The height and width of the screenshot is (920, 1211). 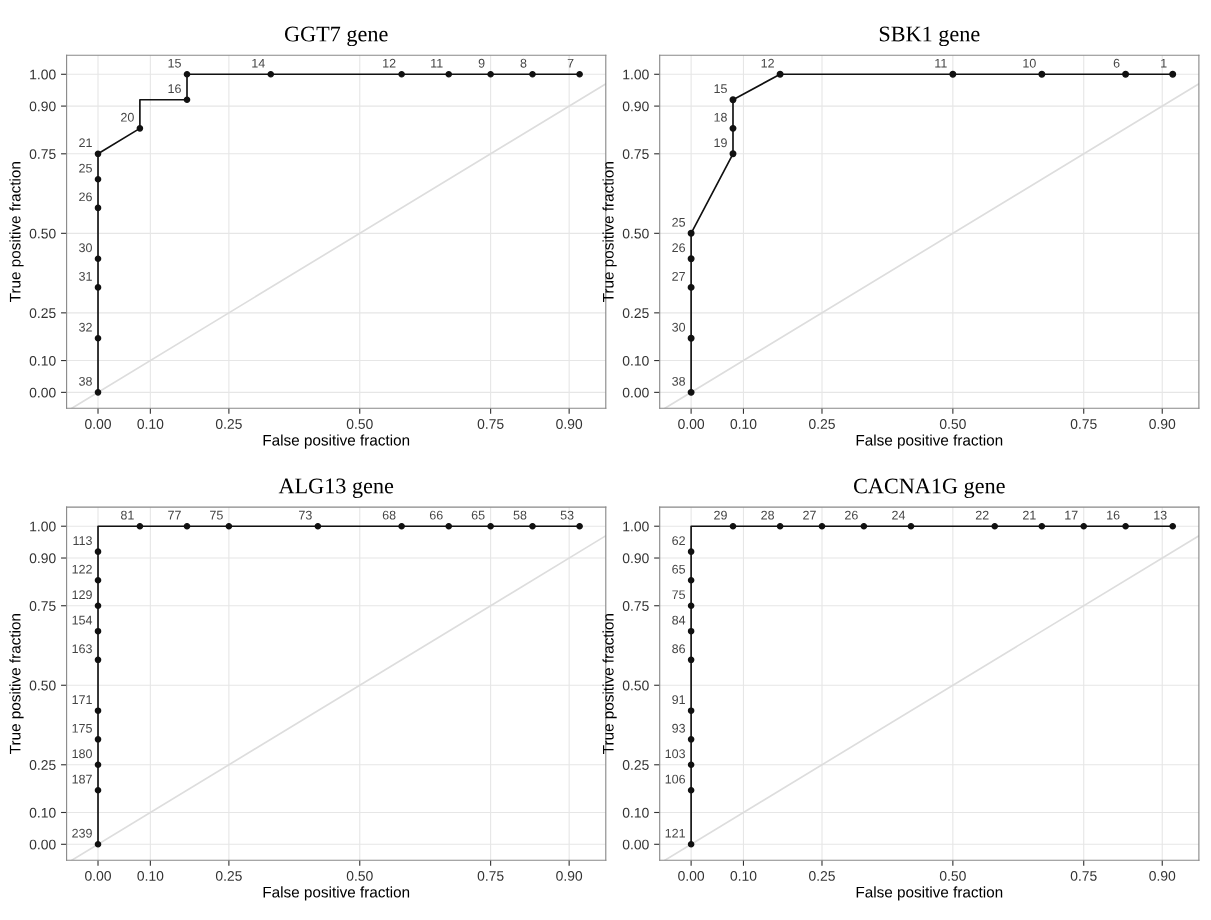 What do you see at coordinates (85, 276) in the screenshot?
I see `annotation: 31` at bounding box center [85, 276].